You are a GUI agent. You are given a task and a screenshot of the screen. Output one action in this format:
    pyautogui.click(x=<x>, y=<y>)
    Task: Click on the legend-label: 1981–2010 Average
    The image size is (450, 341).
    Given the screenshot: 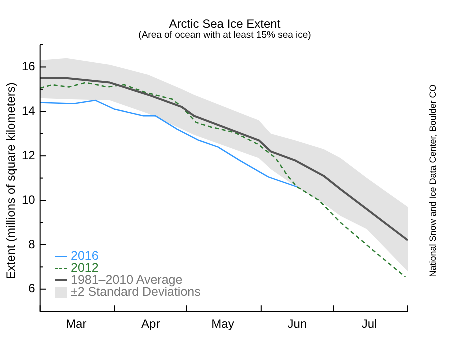 What is the action you would take?
    pyautogui.click(x=127, y=280)
    